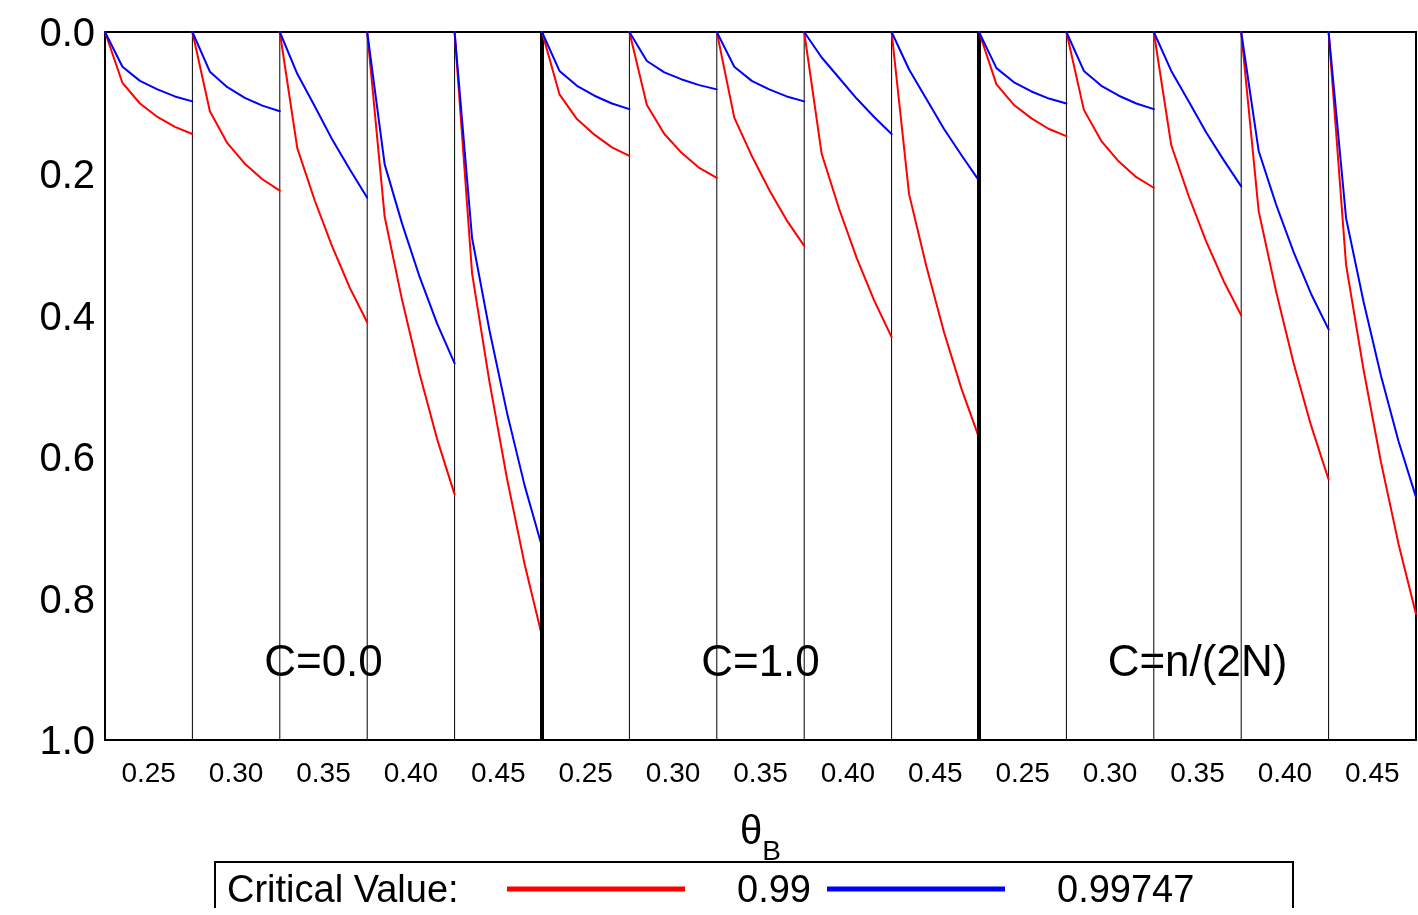 This screenshot has width=1418, height=915. Describe the element at coordinates (774, 889) in the screenshot. I see `legend-label: 0.99` at that location.